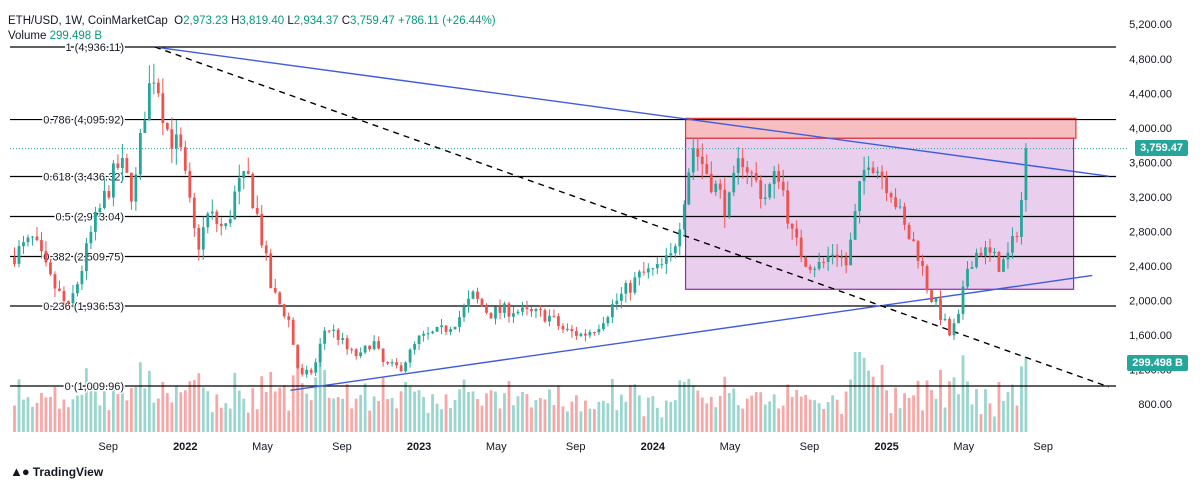 Image resolution: width=1200 pixels, height=487 pixels. What do you see at coordinates (83, 177) in the screenshot?
I see `fib-label: 0.618 (3,436.32)` at bounding box center [83, 177].